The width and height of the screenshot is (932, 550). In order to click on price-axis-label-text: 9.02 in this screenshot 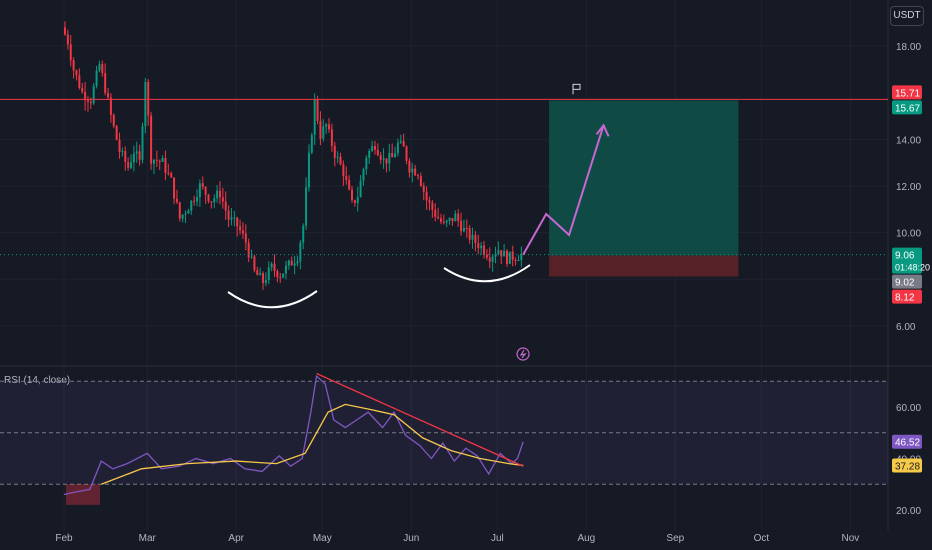, I will do `click(905, 283)`.